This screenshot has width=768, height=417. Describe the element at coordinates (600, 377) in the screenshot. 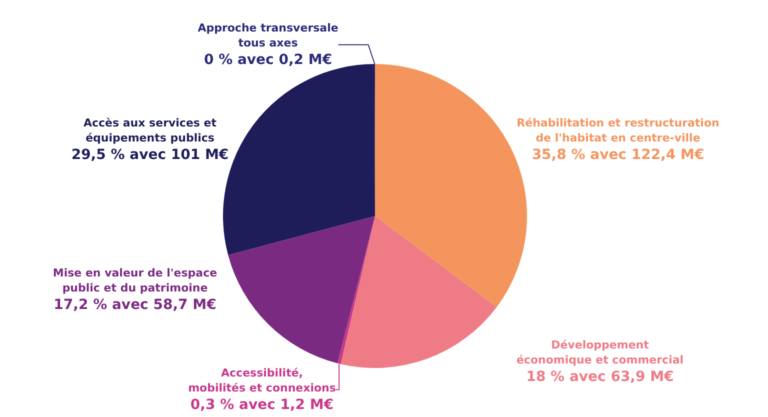

I see `data-label: 18 % avec 63,9 M€` at that location.